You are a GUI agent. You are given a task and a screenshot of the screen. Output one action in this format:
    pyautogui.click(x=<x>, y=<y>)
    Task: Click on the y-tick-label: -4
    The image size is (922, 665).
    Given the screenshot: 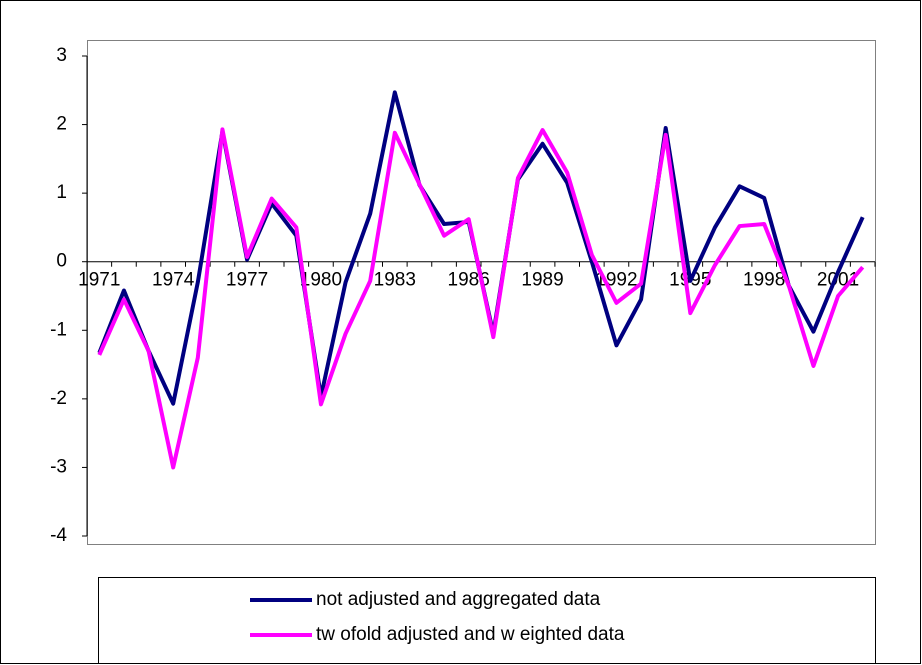 What is the action you would take?
    pyautogui.click(x=58, y=535)
    